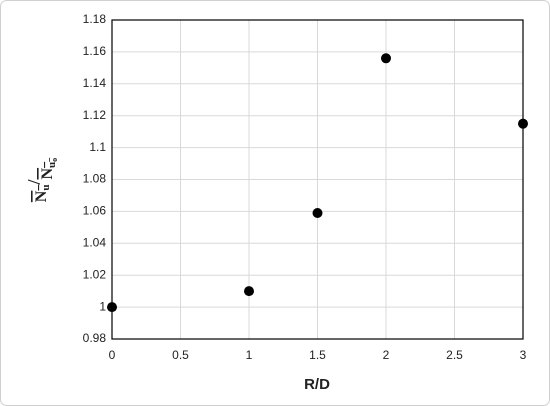  I want to click on x-axis-label: R/D, so click(317, 384).